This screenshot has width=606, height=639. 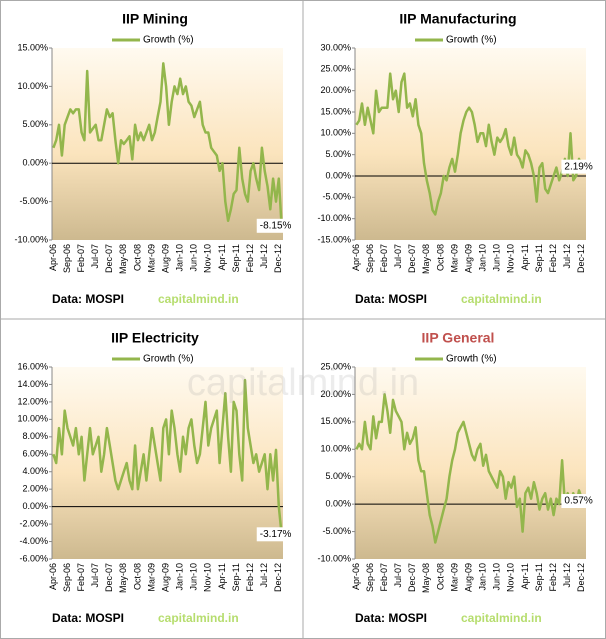 I want to click on y-tick-label: -6.00%, so click(x=33, y=558).